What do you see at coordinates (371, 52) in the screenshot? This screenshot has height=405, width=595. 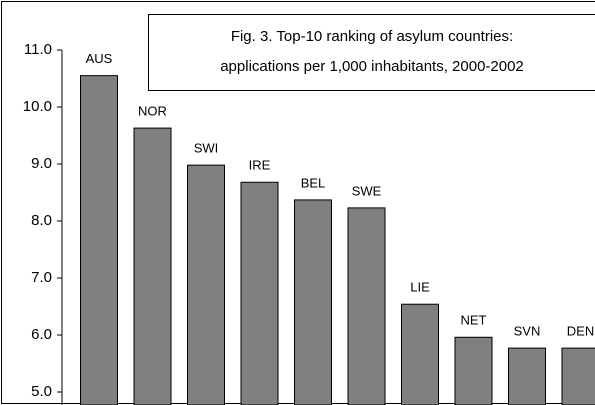 I see `title-box` at bounding box center [371, 52].